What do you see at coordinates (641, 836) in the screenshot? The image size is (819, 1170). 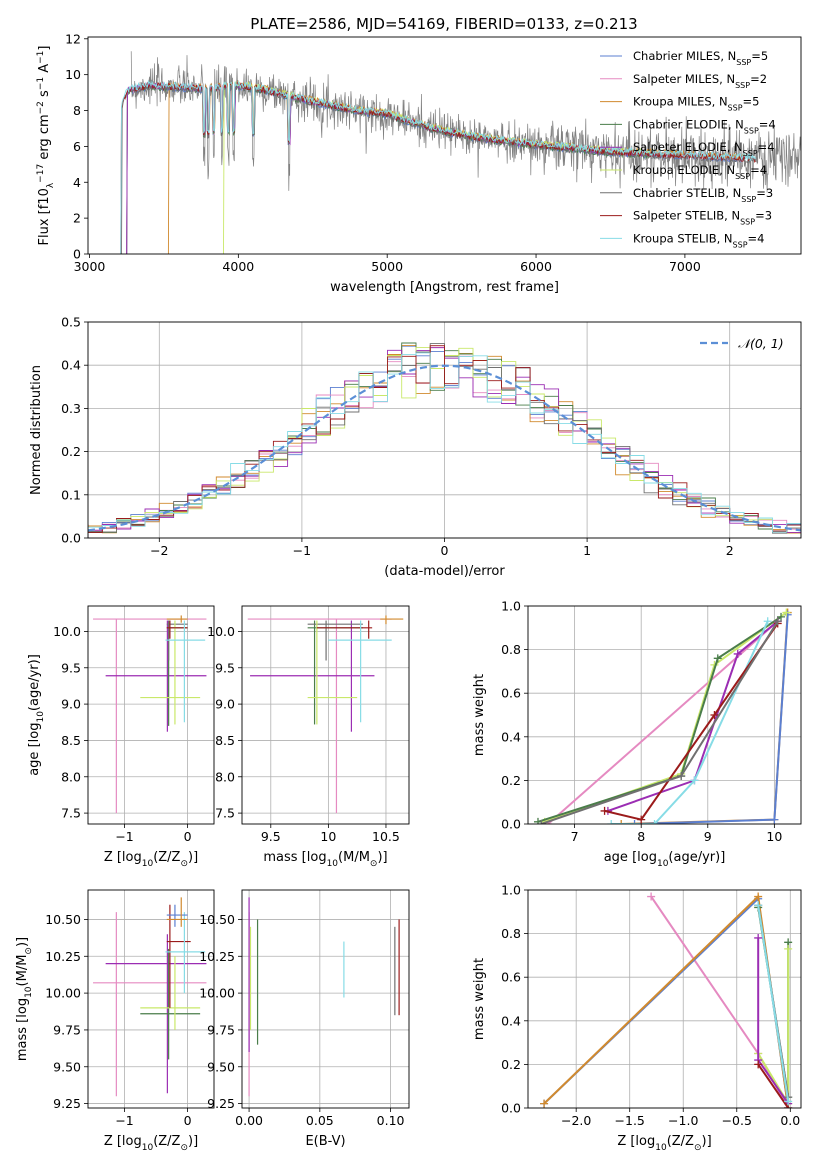 I see `x-tick-label: 8` at bounding box center [641, 836].